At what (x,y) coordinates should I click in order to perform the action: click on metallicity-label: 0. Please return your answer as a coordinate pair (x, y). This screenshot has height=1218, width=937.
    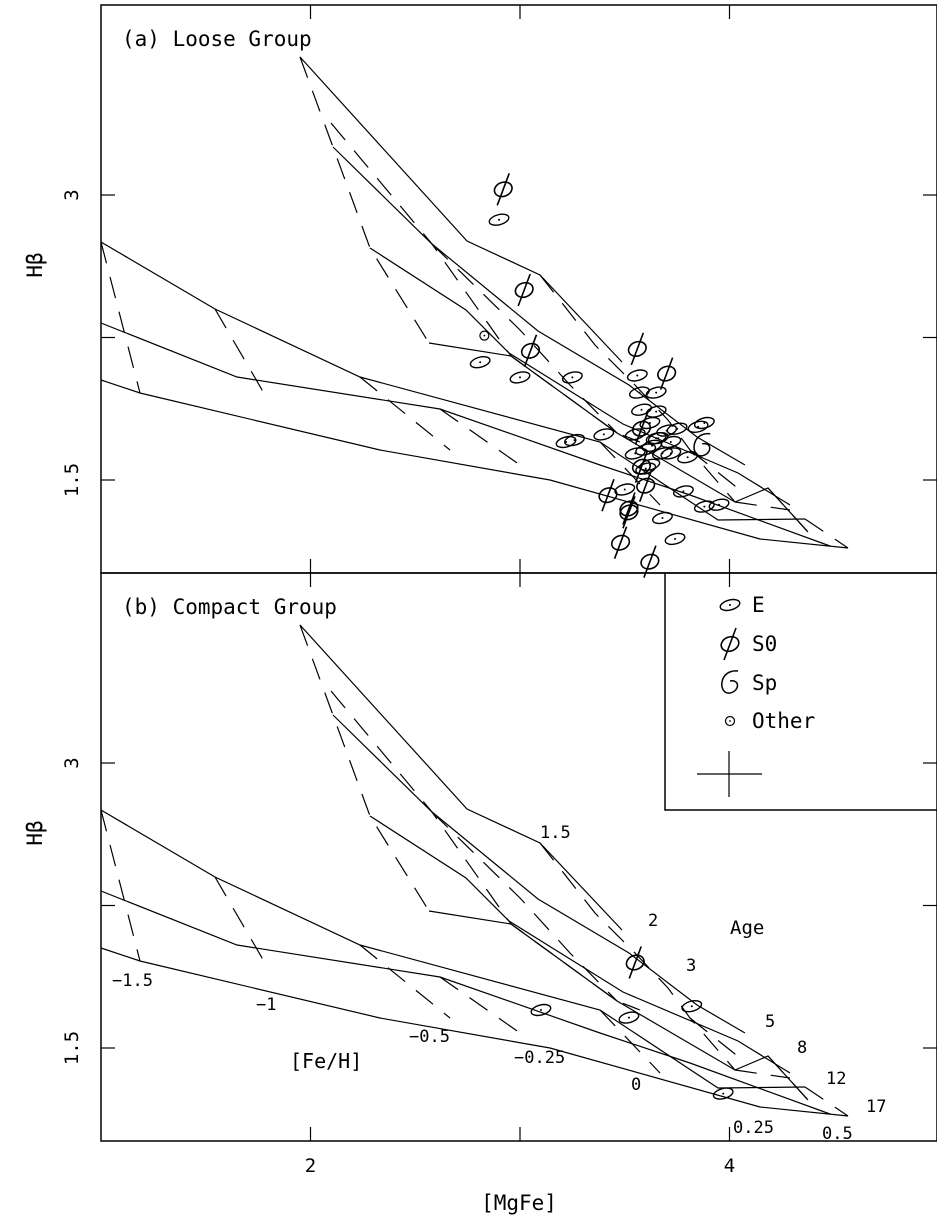
    Looking at the image, I should click on (636, 1085).